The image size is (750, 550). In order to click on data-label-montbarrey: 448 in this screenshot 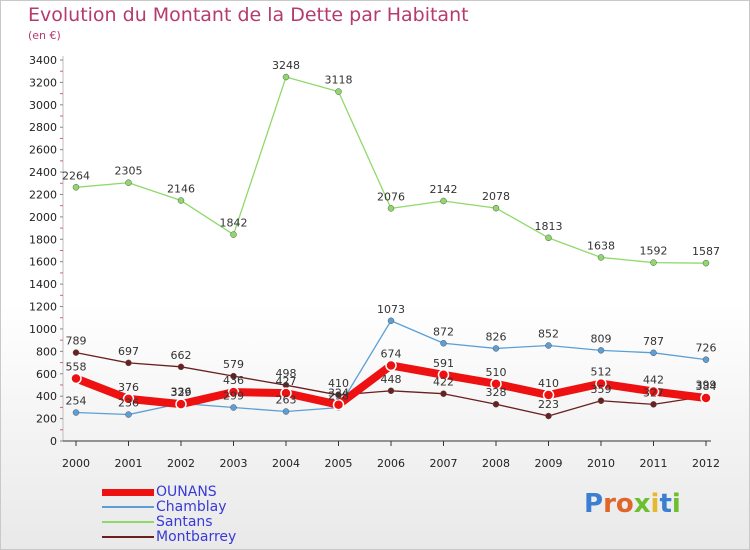, I will do `click(391, 379)`.